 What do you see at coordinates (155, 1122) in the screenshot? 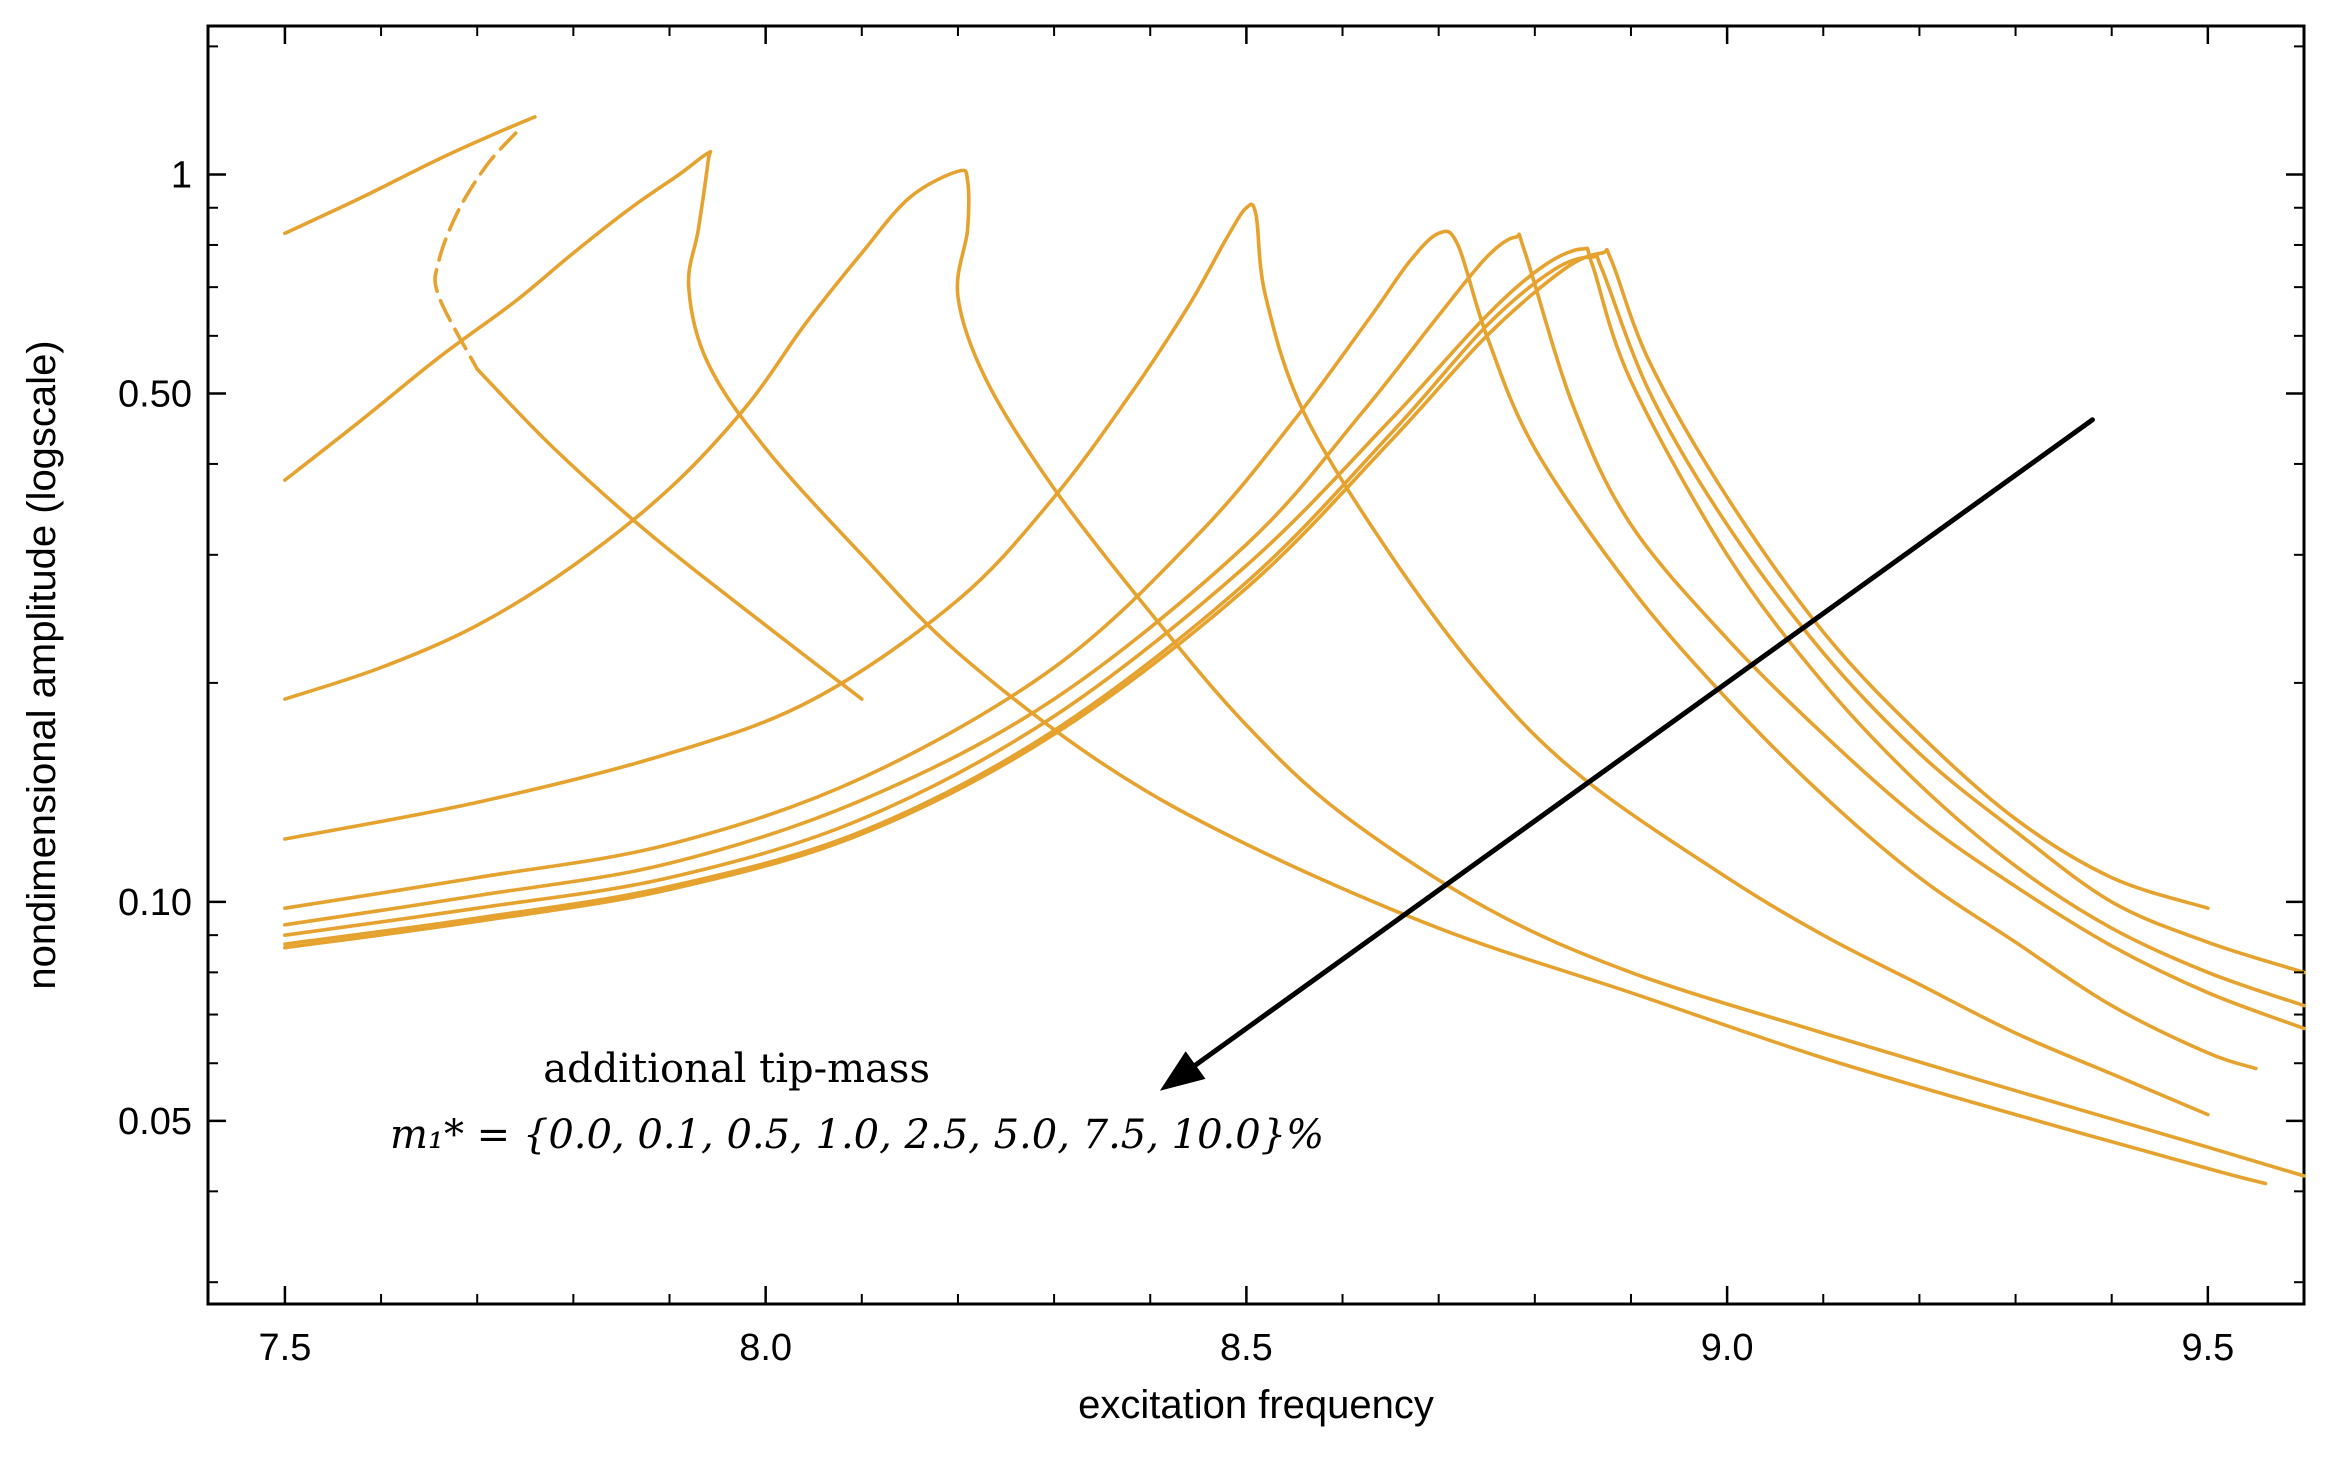
I see `y-tick-label: 0.05` at bounding box center [155, 1122].